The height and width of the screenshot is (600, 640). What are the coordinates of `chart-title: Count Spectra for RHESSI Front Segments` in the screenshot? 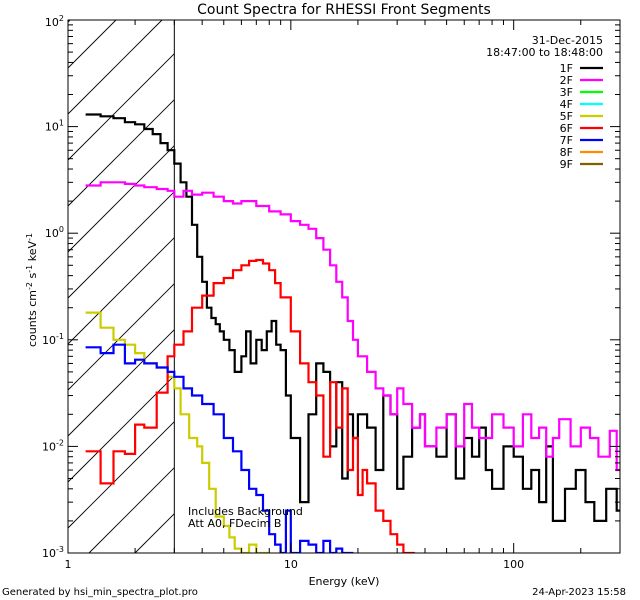 It's located at (344, 10).